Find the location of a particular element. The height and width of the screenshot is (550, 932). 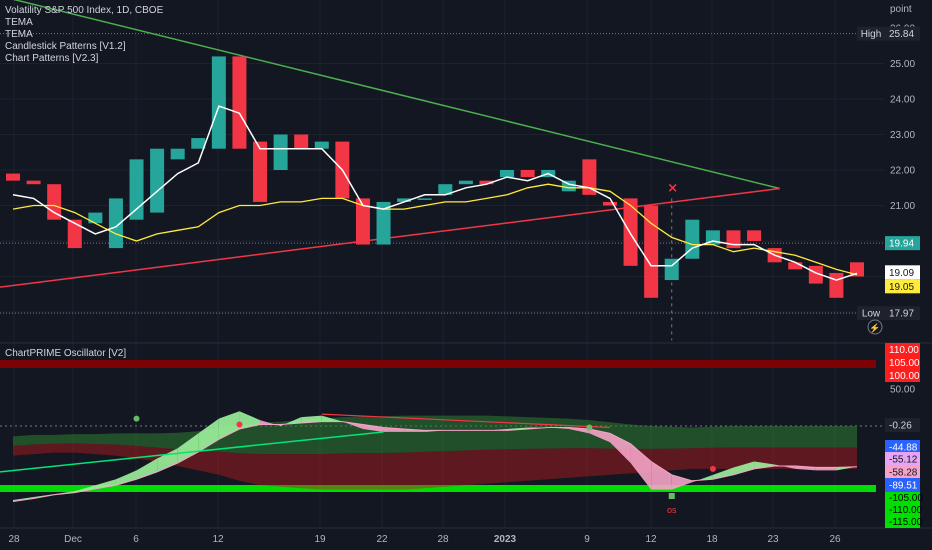

osc-value-tag: -89.51 is located at coordinates (902, 485).